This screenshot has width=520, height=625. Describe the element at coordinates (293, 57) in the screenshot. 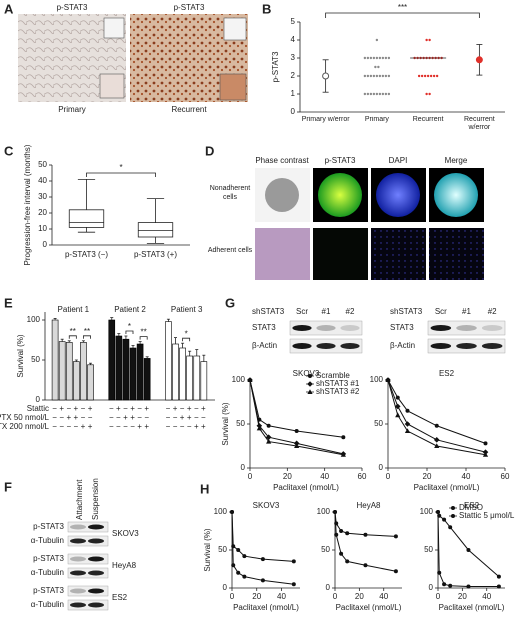

I see `y-tick-label: 3` at that location.